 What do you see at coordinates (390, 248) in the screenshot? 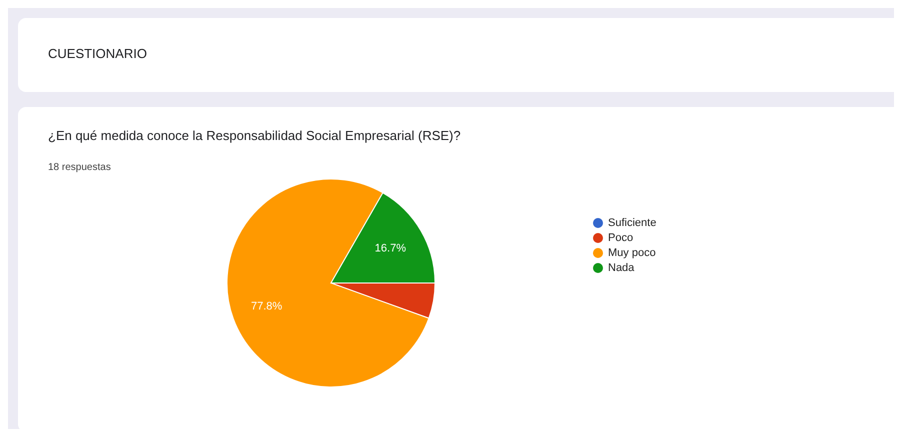
I see `data-label: 16.7%` at bounding box center [390, 248].